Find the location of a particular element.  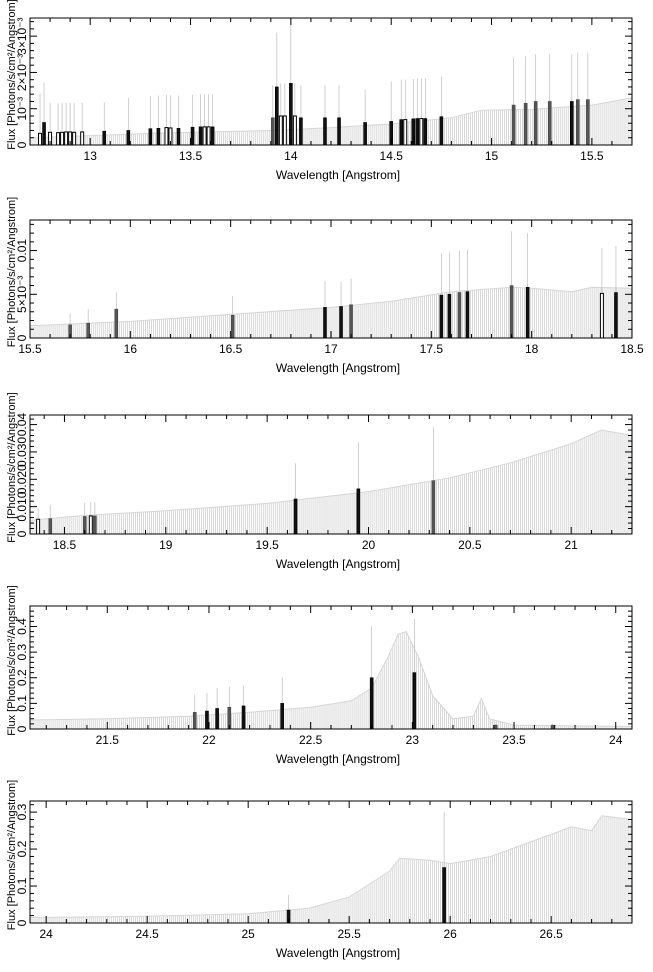

x-tick-label: 22.5 is located at coordinates (311, 740).